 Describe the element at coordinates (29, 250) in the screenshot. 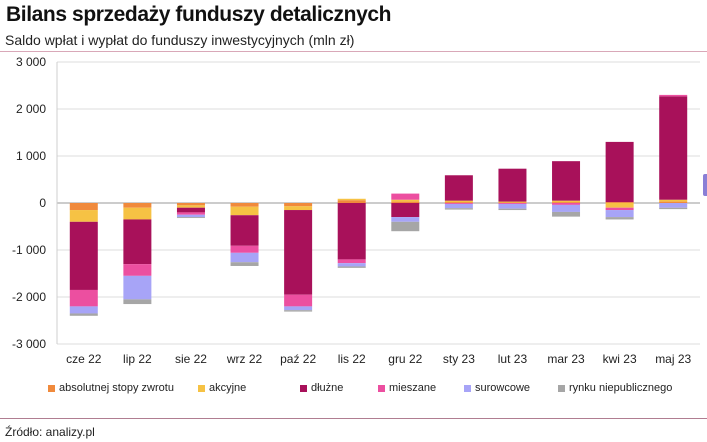

I see `y-tick-label: -1 000` at that location.